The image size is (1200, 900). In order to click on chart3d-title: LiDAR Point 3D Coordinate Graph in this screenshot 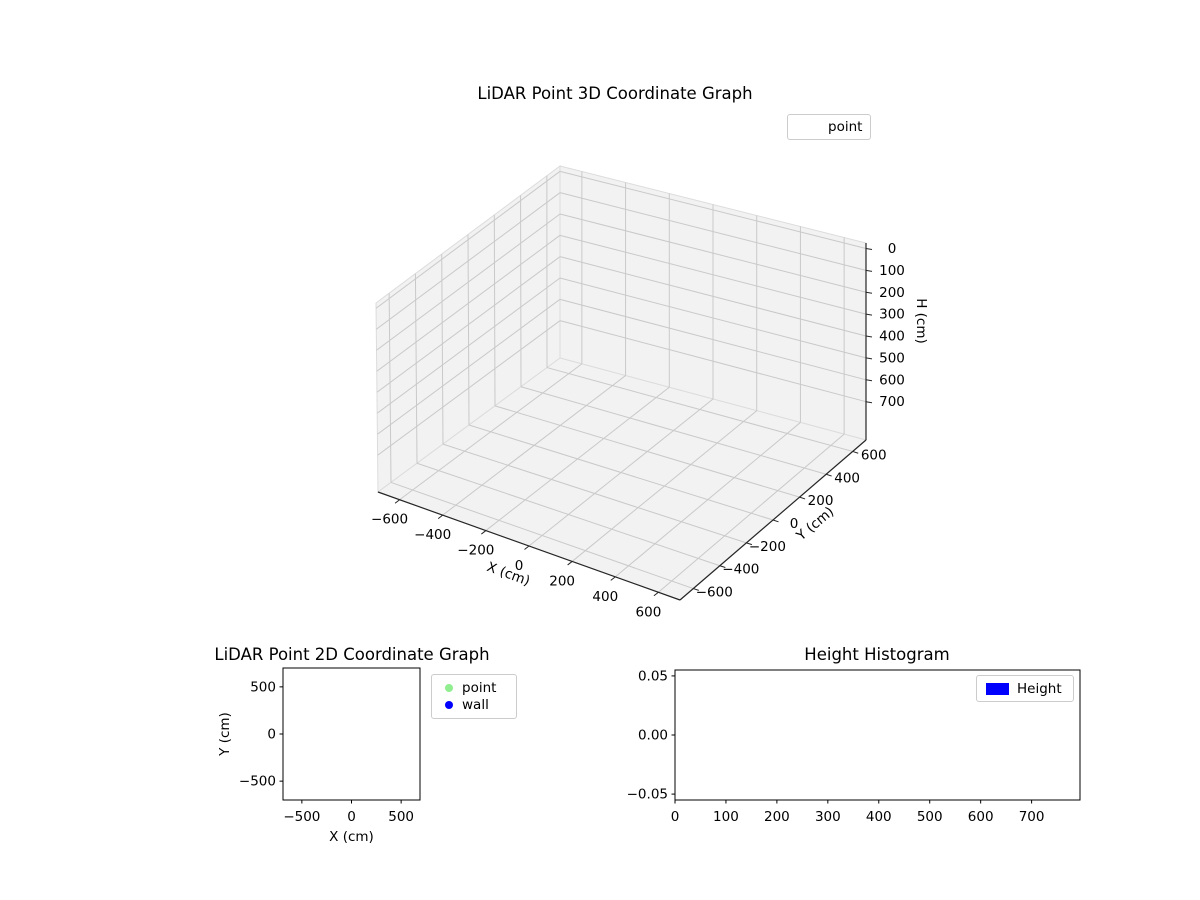, I will do `click(615, 93)`.